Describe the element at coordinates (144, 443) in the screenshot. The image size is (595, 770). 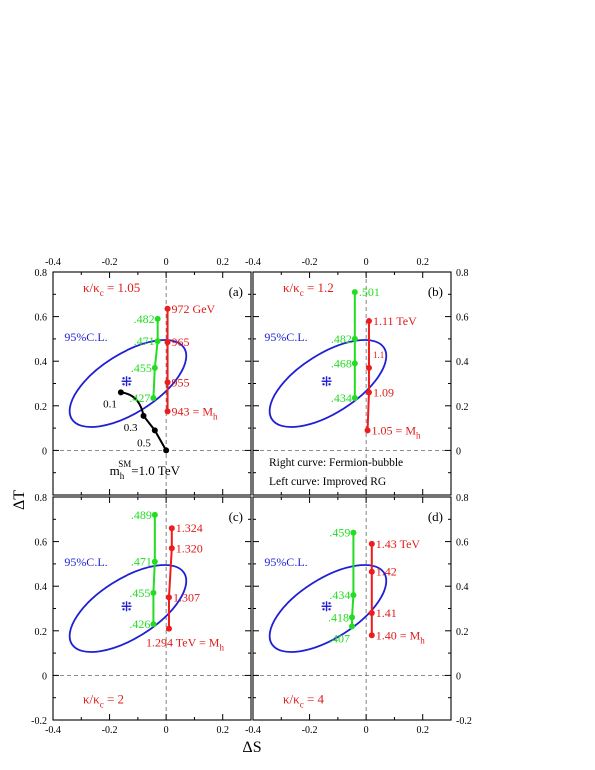
I see `data-label: 0.5` at that location.